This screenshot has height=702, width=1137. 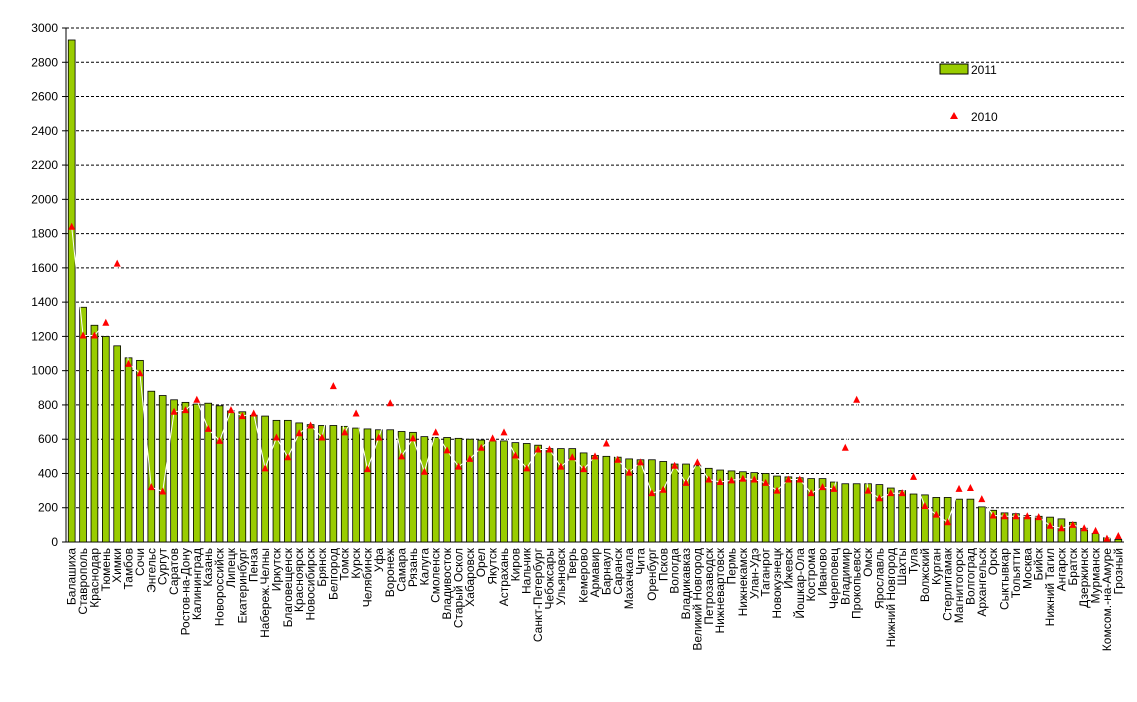 What do you see at coordinates (424, 567) in the screenshot?
I see `x-tick-label: Калуга` at bounding box center [424, 567].